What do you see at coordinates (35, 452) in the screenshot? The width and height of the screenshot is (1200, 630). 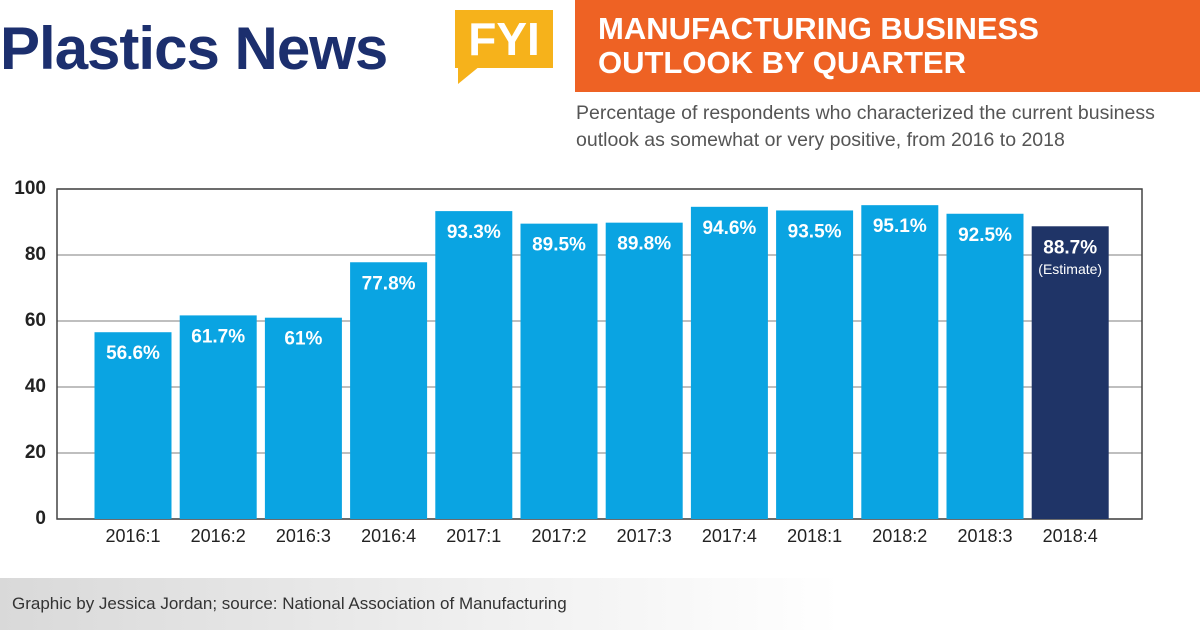 I see `y-tick-label: 20` at bounding box center [35, 452].